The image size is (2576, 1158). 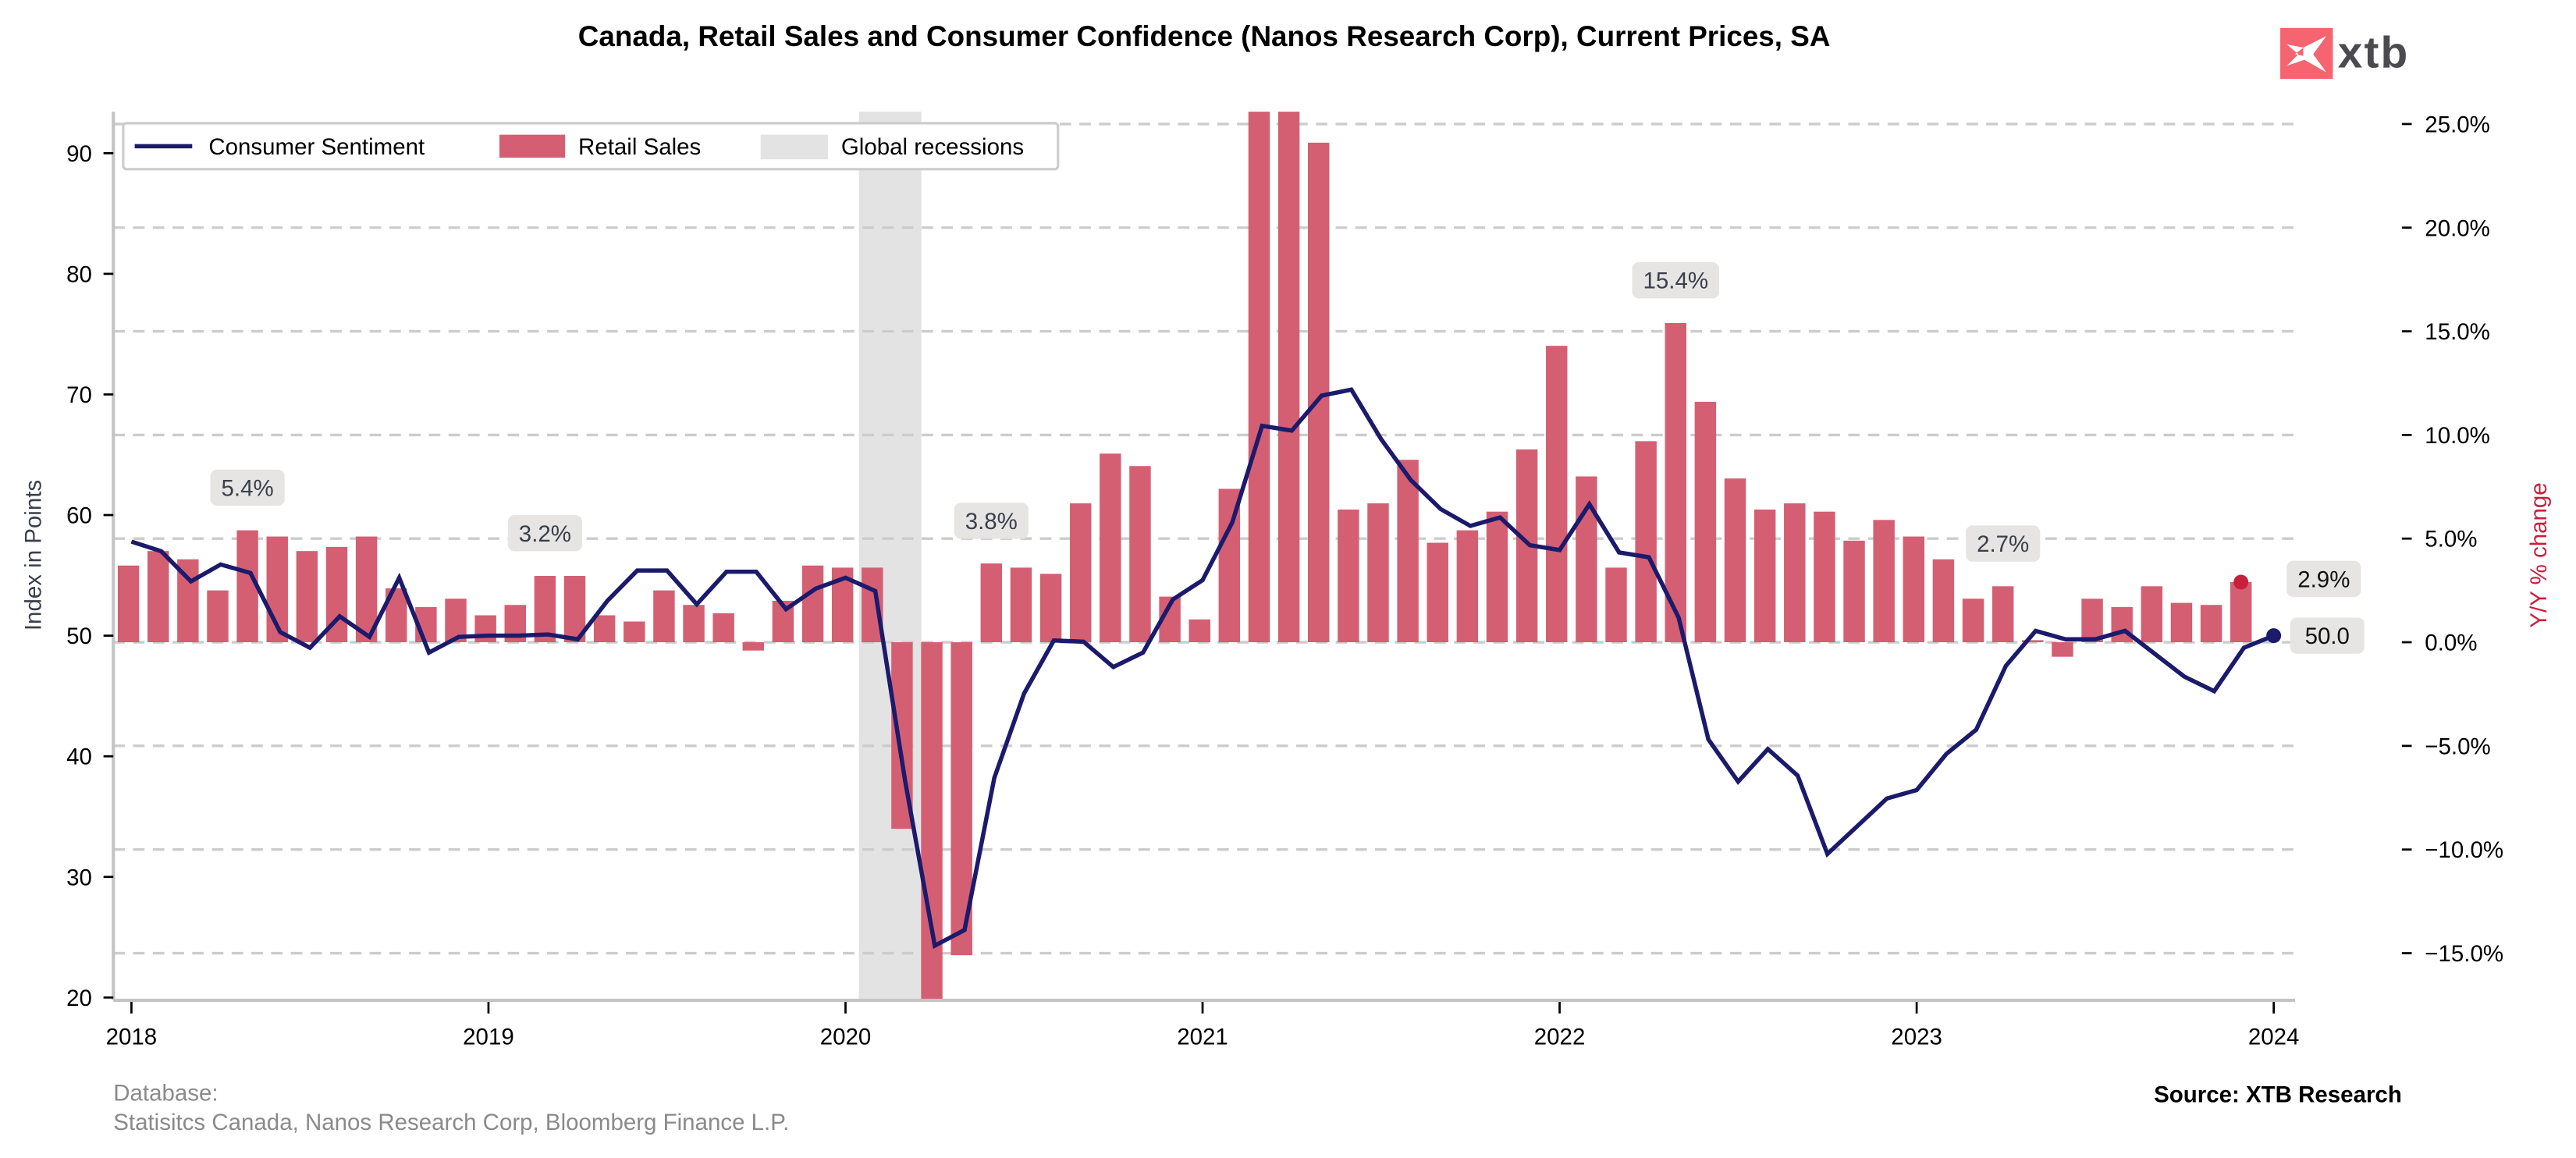 I want to click on xtb-logo: xtb, so click(x=2345, y=53).